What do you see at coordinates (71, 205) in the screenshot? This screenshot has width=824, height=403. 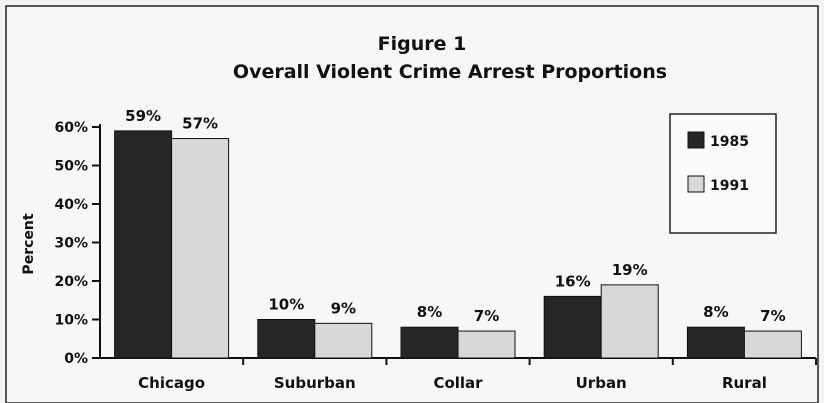 I see `y-tick-label: 40%` at bounding box center [71, 205].